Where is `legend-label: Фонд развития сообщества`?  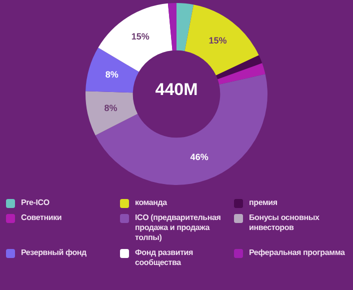 legend-label: Фонд развития сообщества is located at coordinates (164, 258).